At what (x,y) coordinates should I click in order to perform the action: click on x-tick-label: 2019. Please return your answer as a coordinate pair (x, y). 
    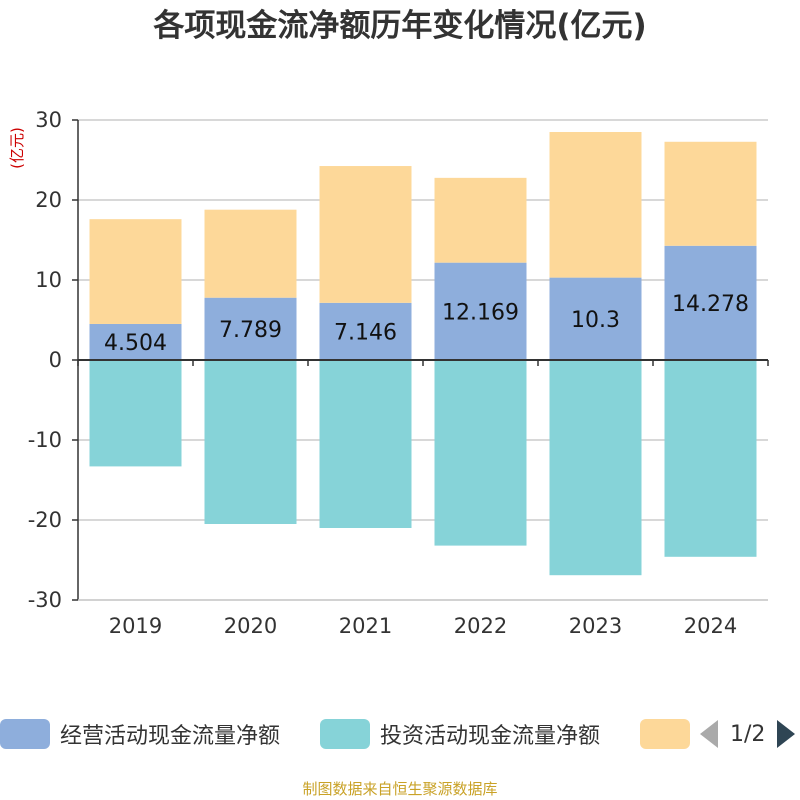
    Looking at the image, I should click on (135, 626).